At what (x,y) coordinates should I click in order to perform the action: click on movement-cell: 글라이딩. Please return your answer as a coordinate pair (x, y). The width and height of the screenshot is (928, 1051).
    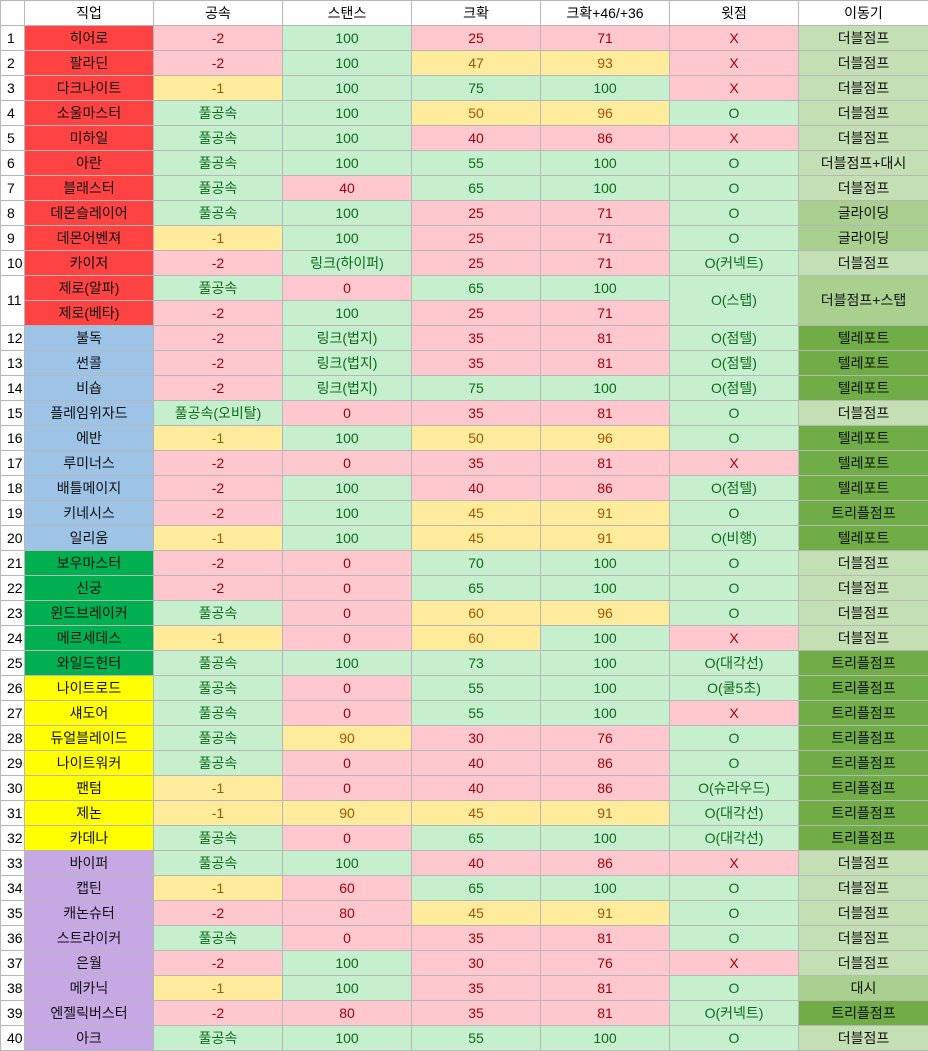
    Looking at the image, I should click on (863, 213).